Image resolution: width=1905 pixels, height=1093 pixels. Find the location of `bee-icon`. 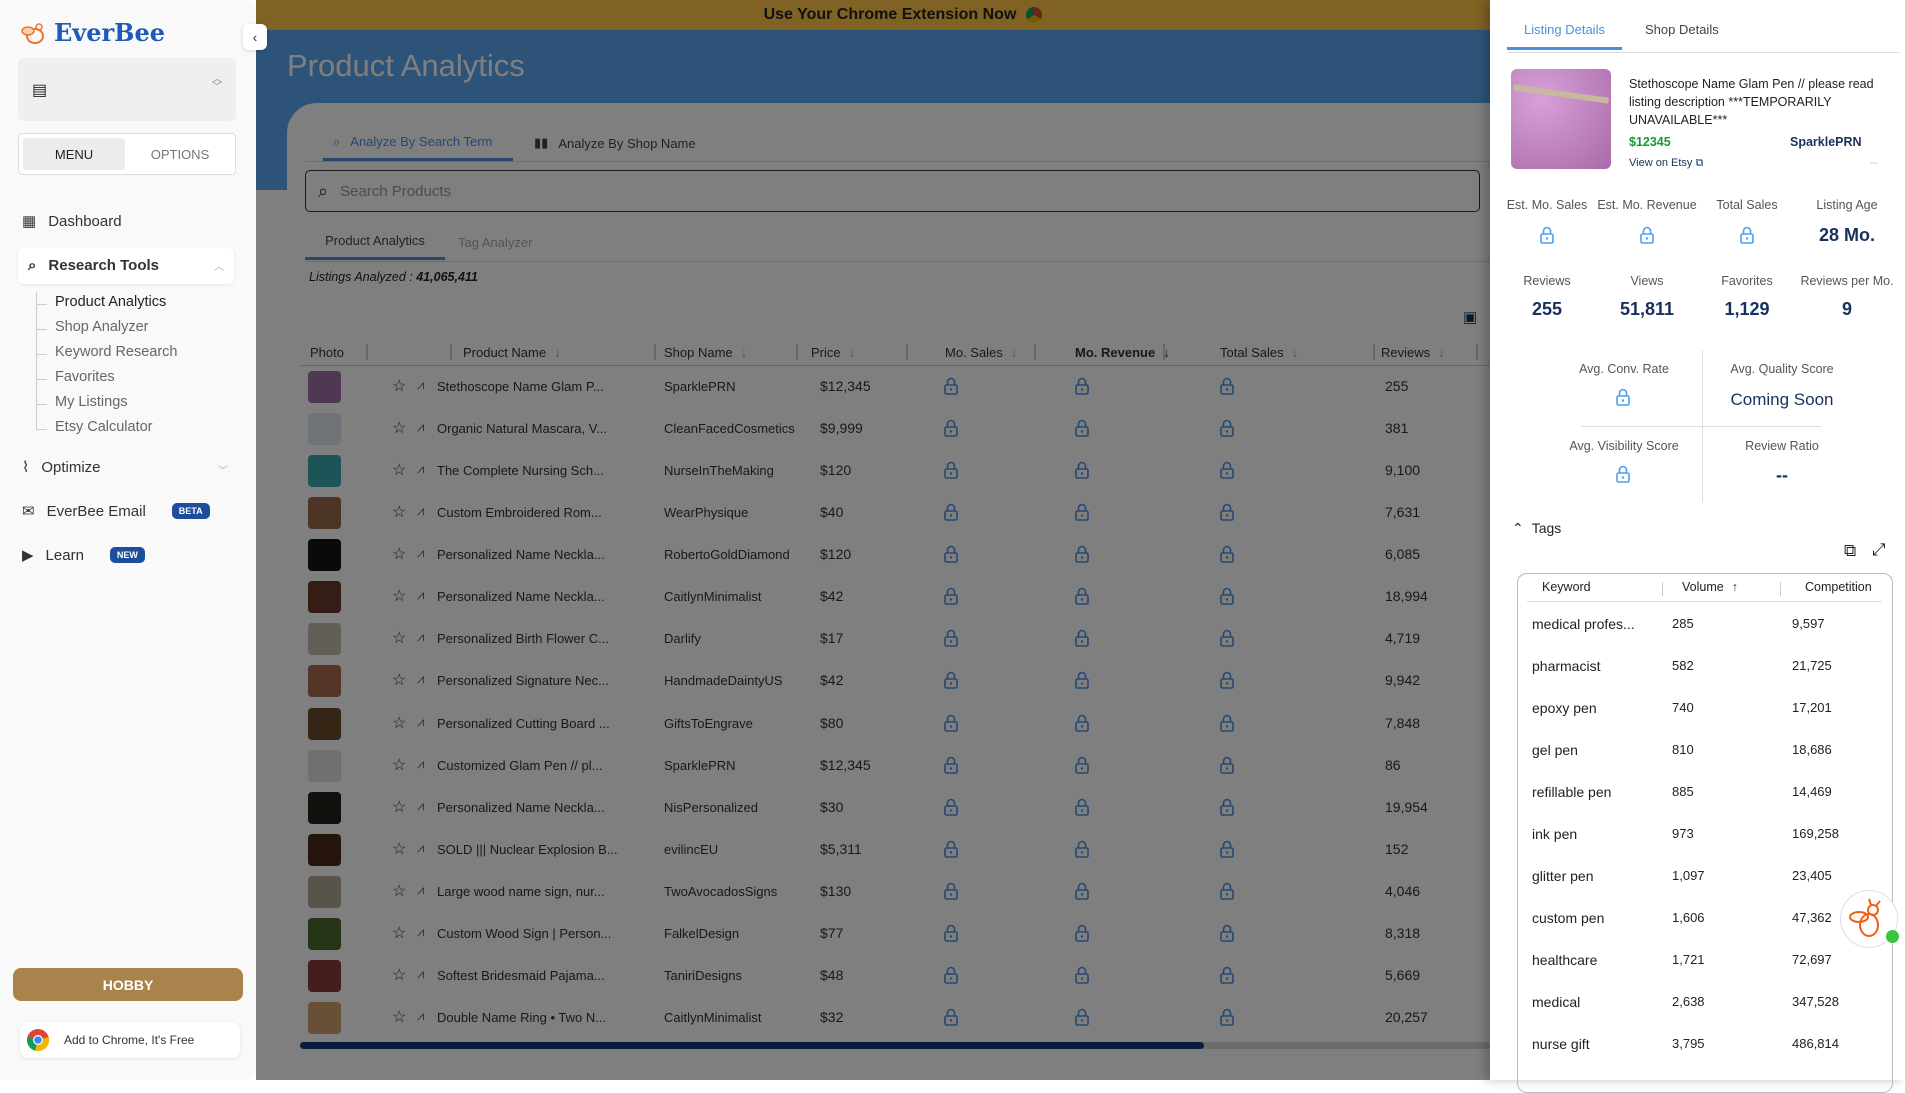

bee-icon is located at coordinates (1865, 917).